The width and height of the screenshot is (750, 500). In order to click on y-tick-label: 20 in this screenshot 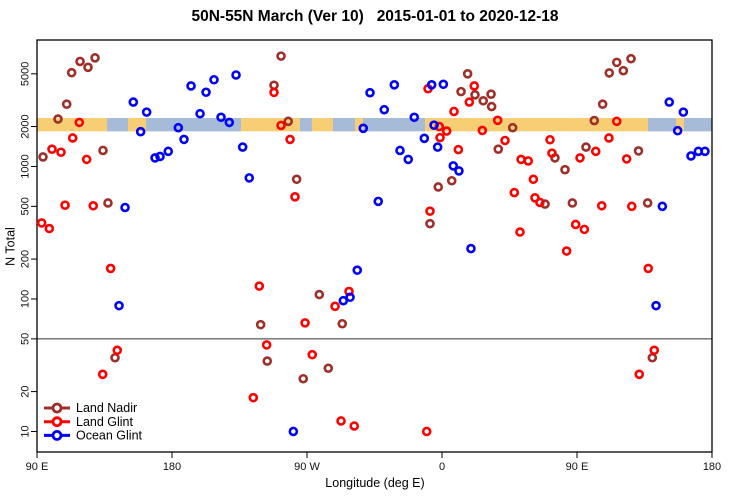, I will do `click(26, 391)`.